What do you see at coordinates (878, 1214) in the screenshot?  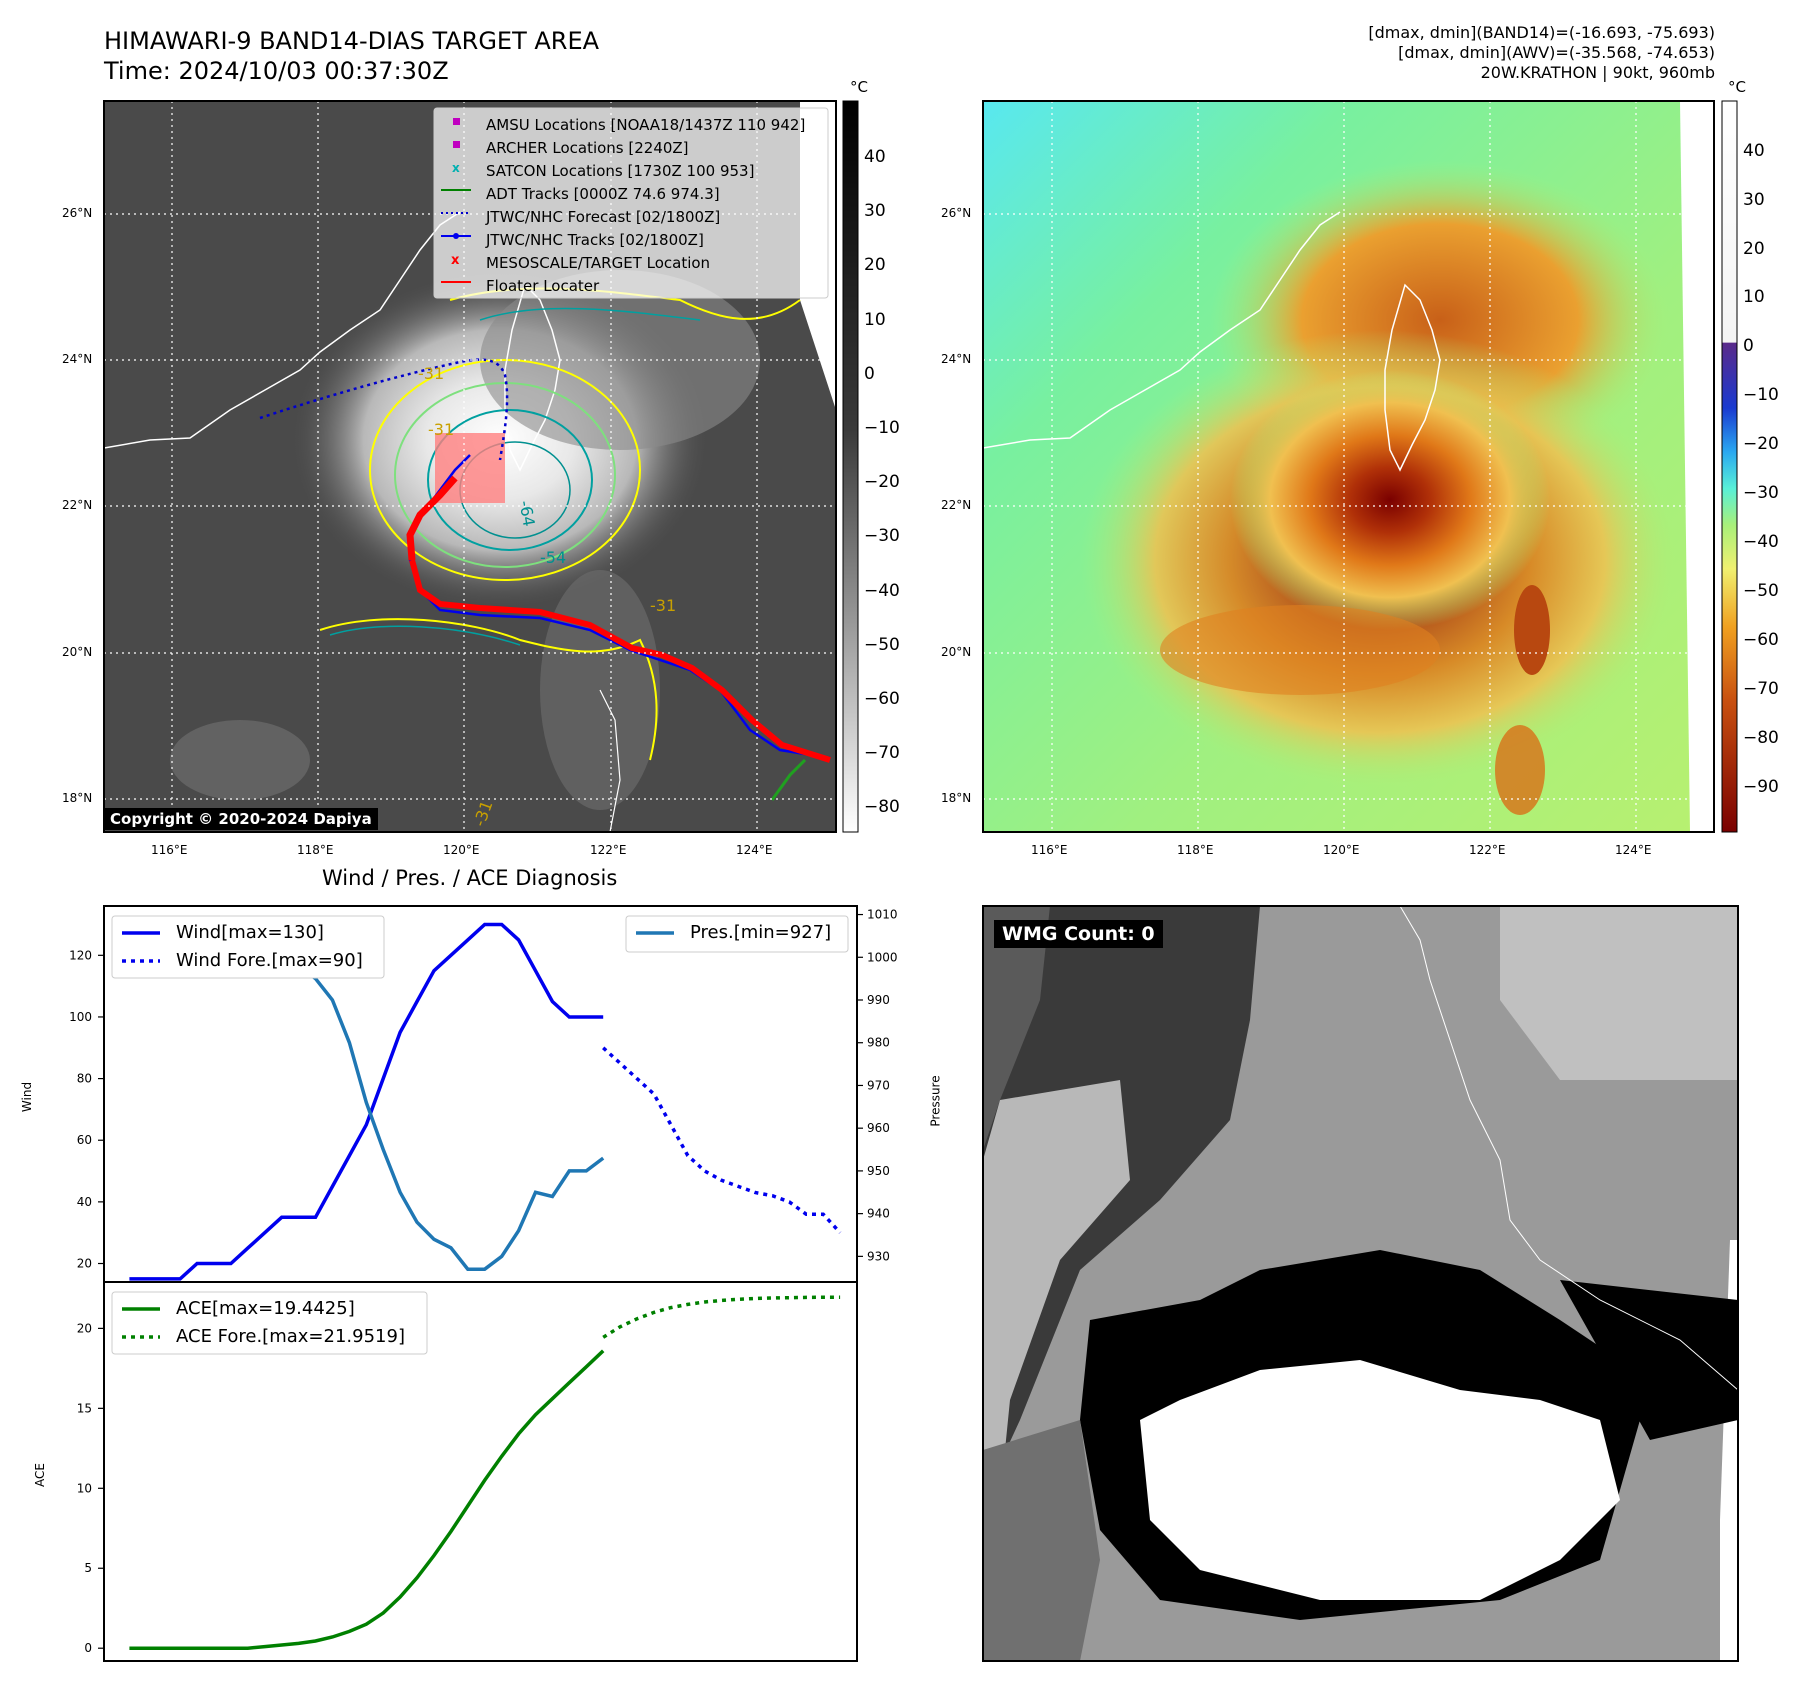 I see `y2-tick-label: 940` at bounding box center [878, 1214].